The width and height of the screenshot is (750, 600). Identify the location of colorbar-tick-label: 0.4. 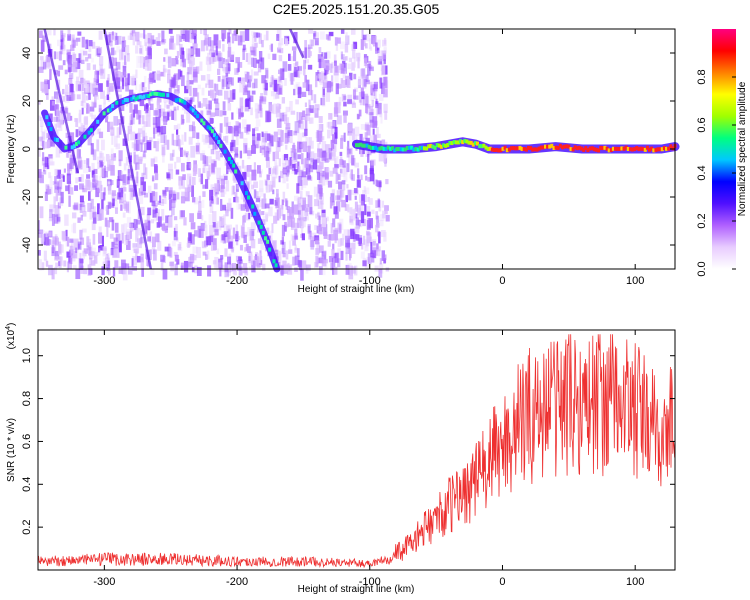
(702, 172).